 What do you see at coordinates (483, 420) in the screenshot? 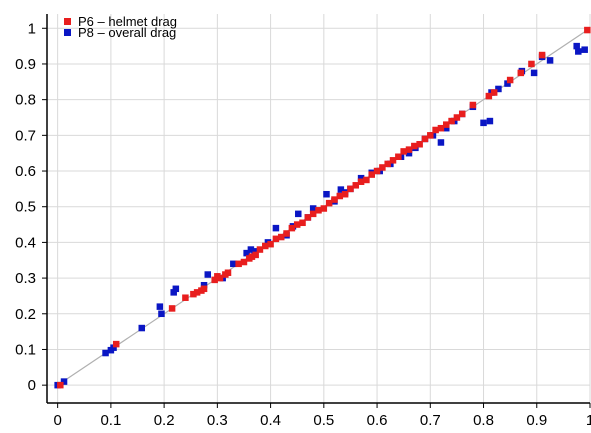
I see `x-tick-label: 0.8` at bounding box center [483, 420].